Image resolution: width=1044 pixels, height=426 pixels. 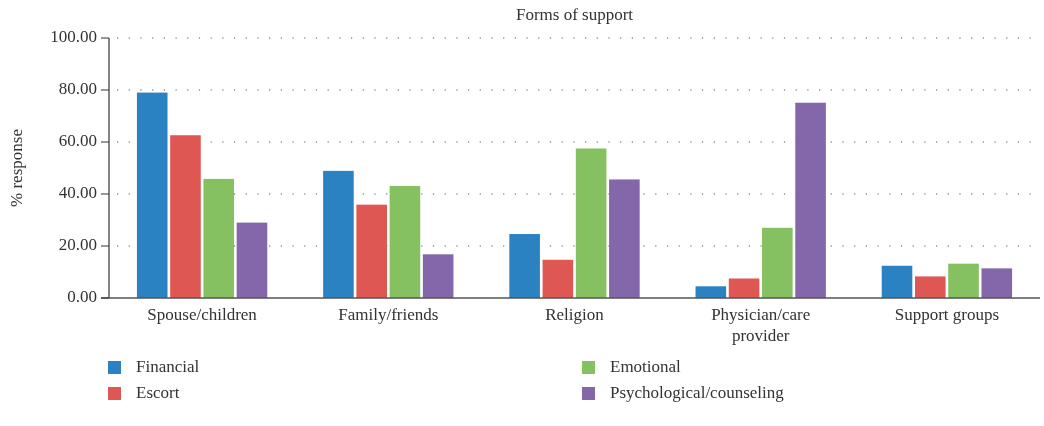 What do you see at coordinates (73, 36) in the screenshot?
I see `y-tick-label: 100.00` at bounding box center [73, 36].